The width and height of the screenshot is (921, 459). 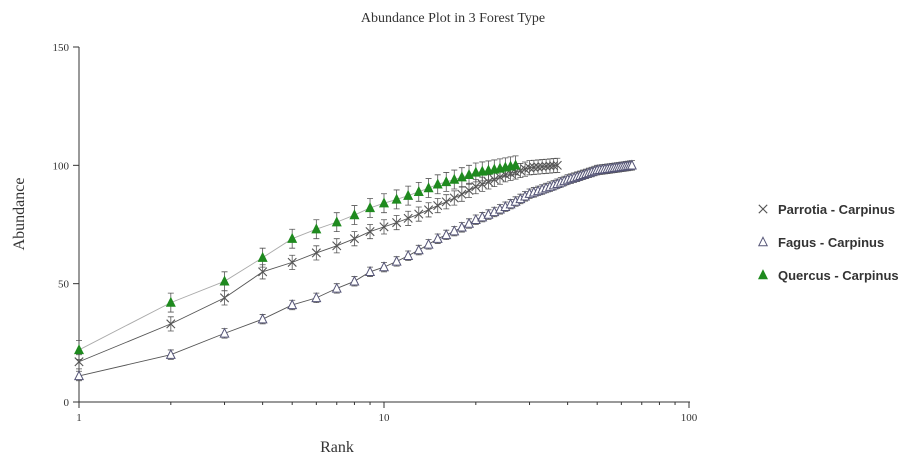 I want to click on y-axis-label: Abundance, so click(x=19, y=214).